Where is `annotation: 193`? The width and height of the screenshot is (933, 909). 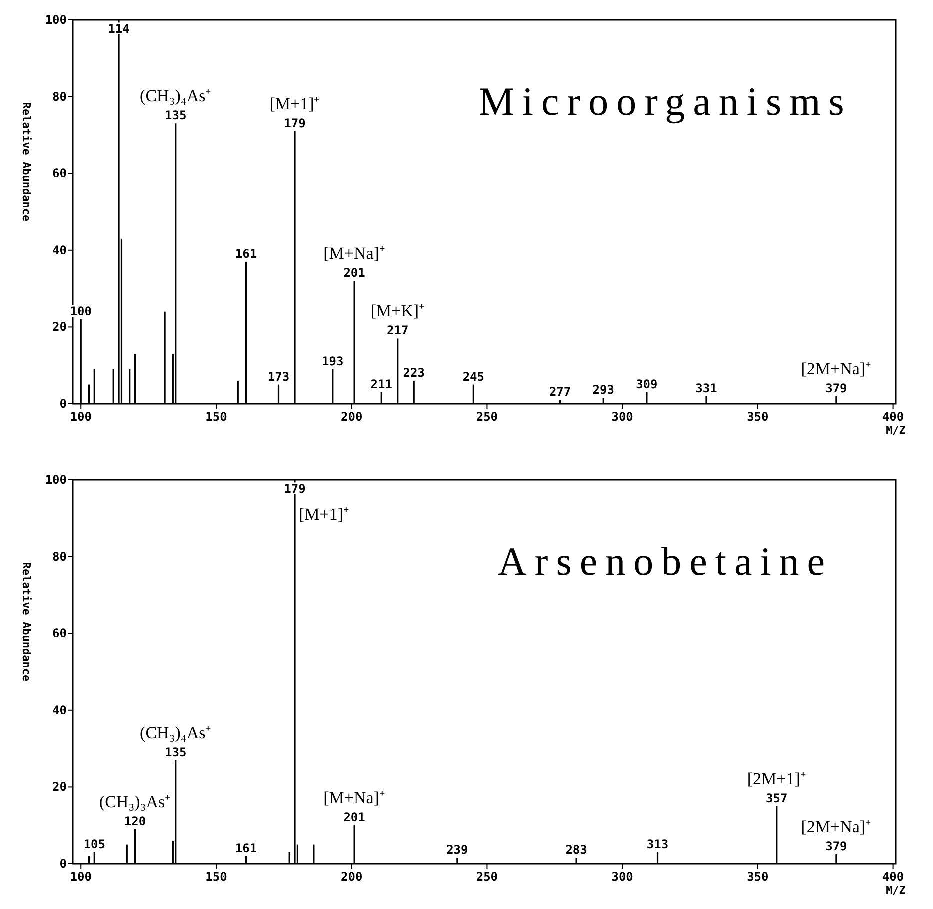
annotation: 193 is located at coordinates (333, 361).